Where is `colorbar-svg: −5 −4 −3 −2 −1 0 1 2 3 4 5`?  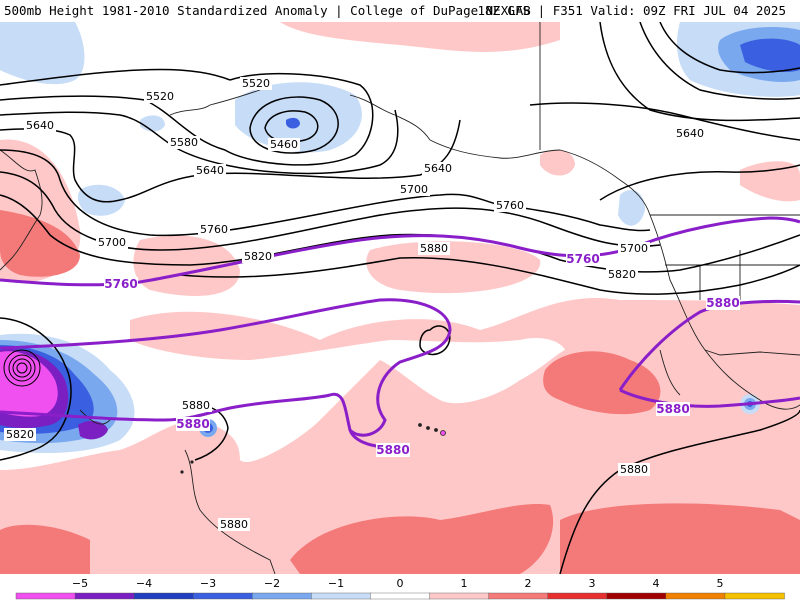 colorbar-svg: −5 −4 −3 −2 −1 0 1 2 3 4 5 is located at coordinates (400, 588).